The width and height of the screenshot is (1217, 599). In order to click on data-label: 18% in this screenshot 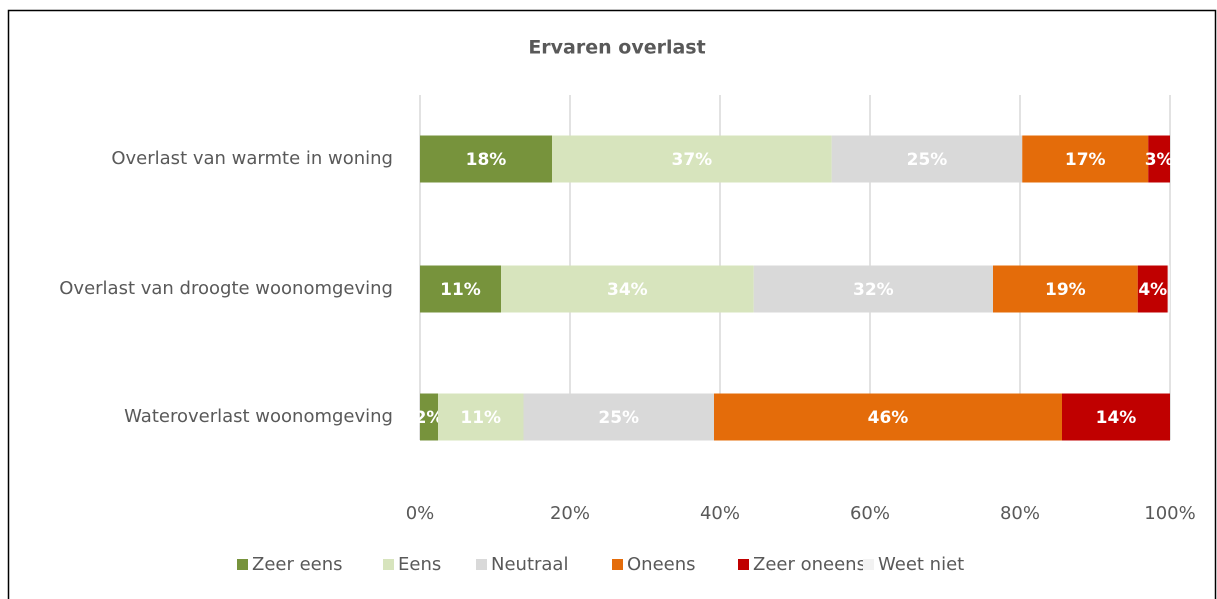, I will do `click(486, 160)`.